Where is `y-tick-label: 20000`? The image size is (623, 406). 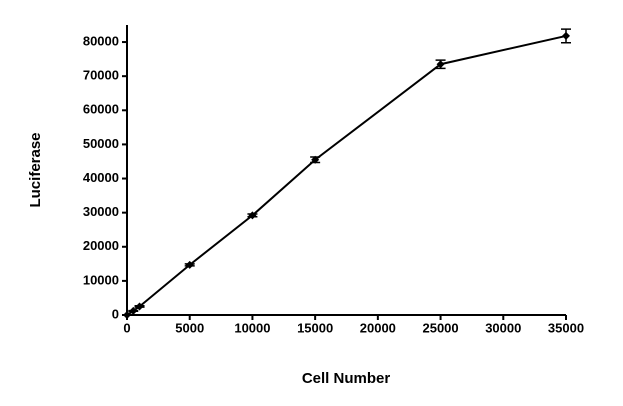 y-tick-label: 20000 is located at coordinates (101, 245).